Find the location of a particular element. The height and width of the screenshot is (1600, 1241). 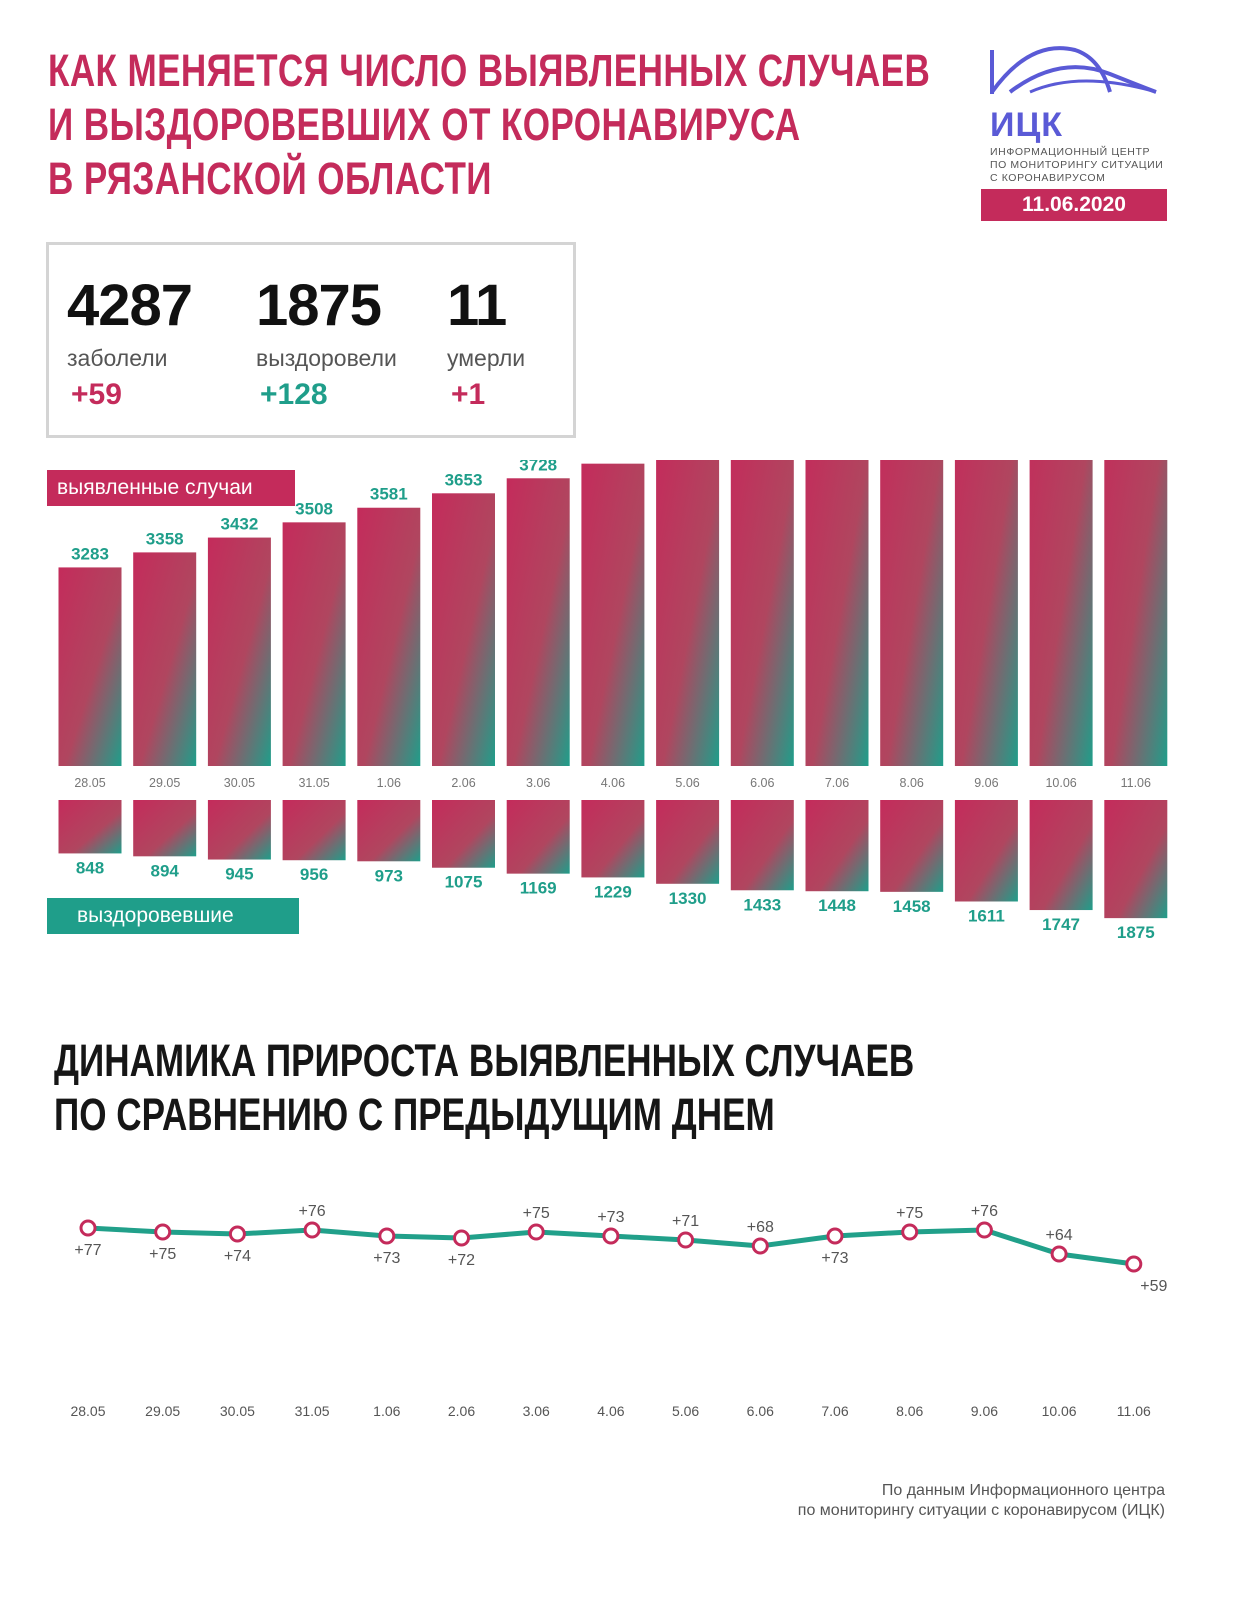

date-tick-label: 5.06 is located at coordinates (687, 783).